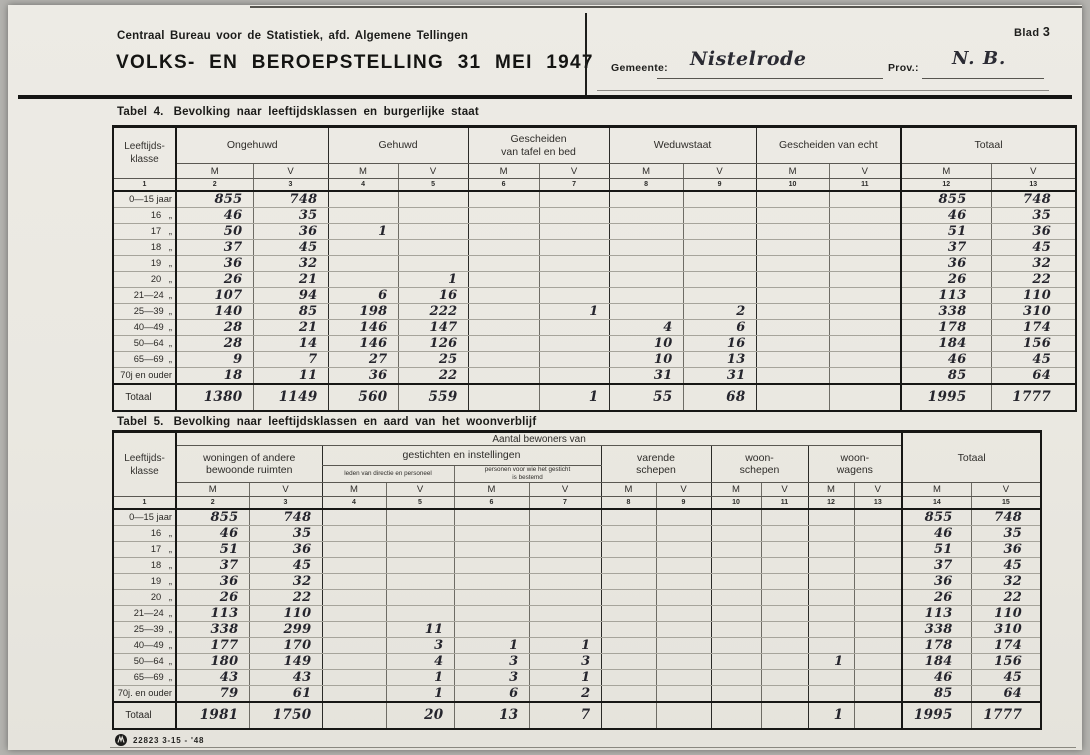 The height and width of the screenshot is (755, 1090). Describe the element at coordinates (946, 215) in the screenshot. I see `value-cell: 46` at that location.